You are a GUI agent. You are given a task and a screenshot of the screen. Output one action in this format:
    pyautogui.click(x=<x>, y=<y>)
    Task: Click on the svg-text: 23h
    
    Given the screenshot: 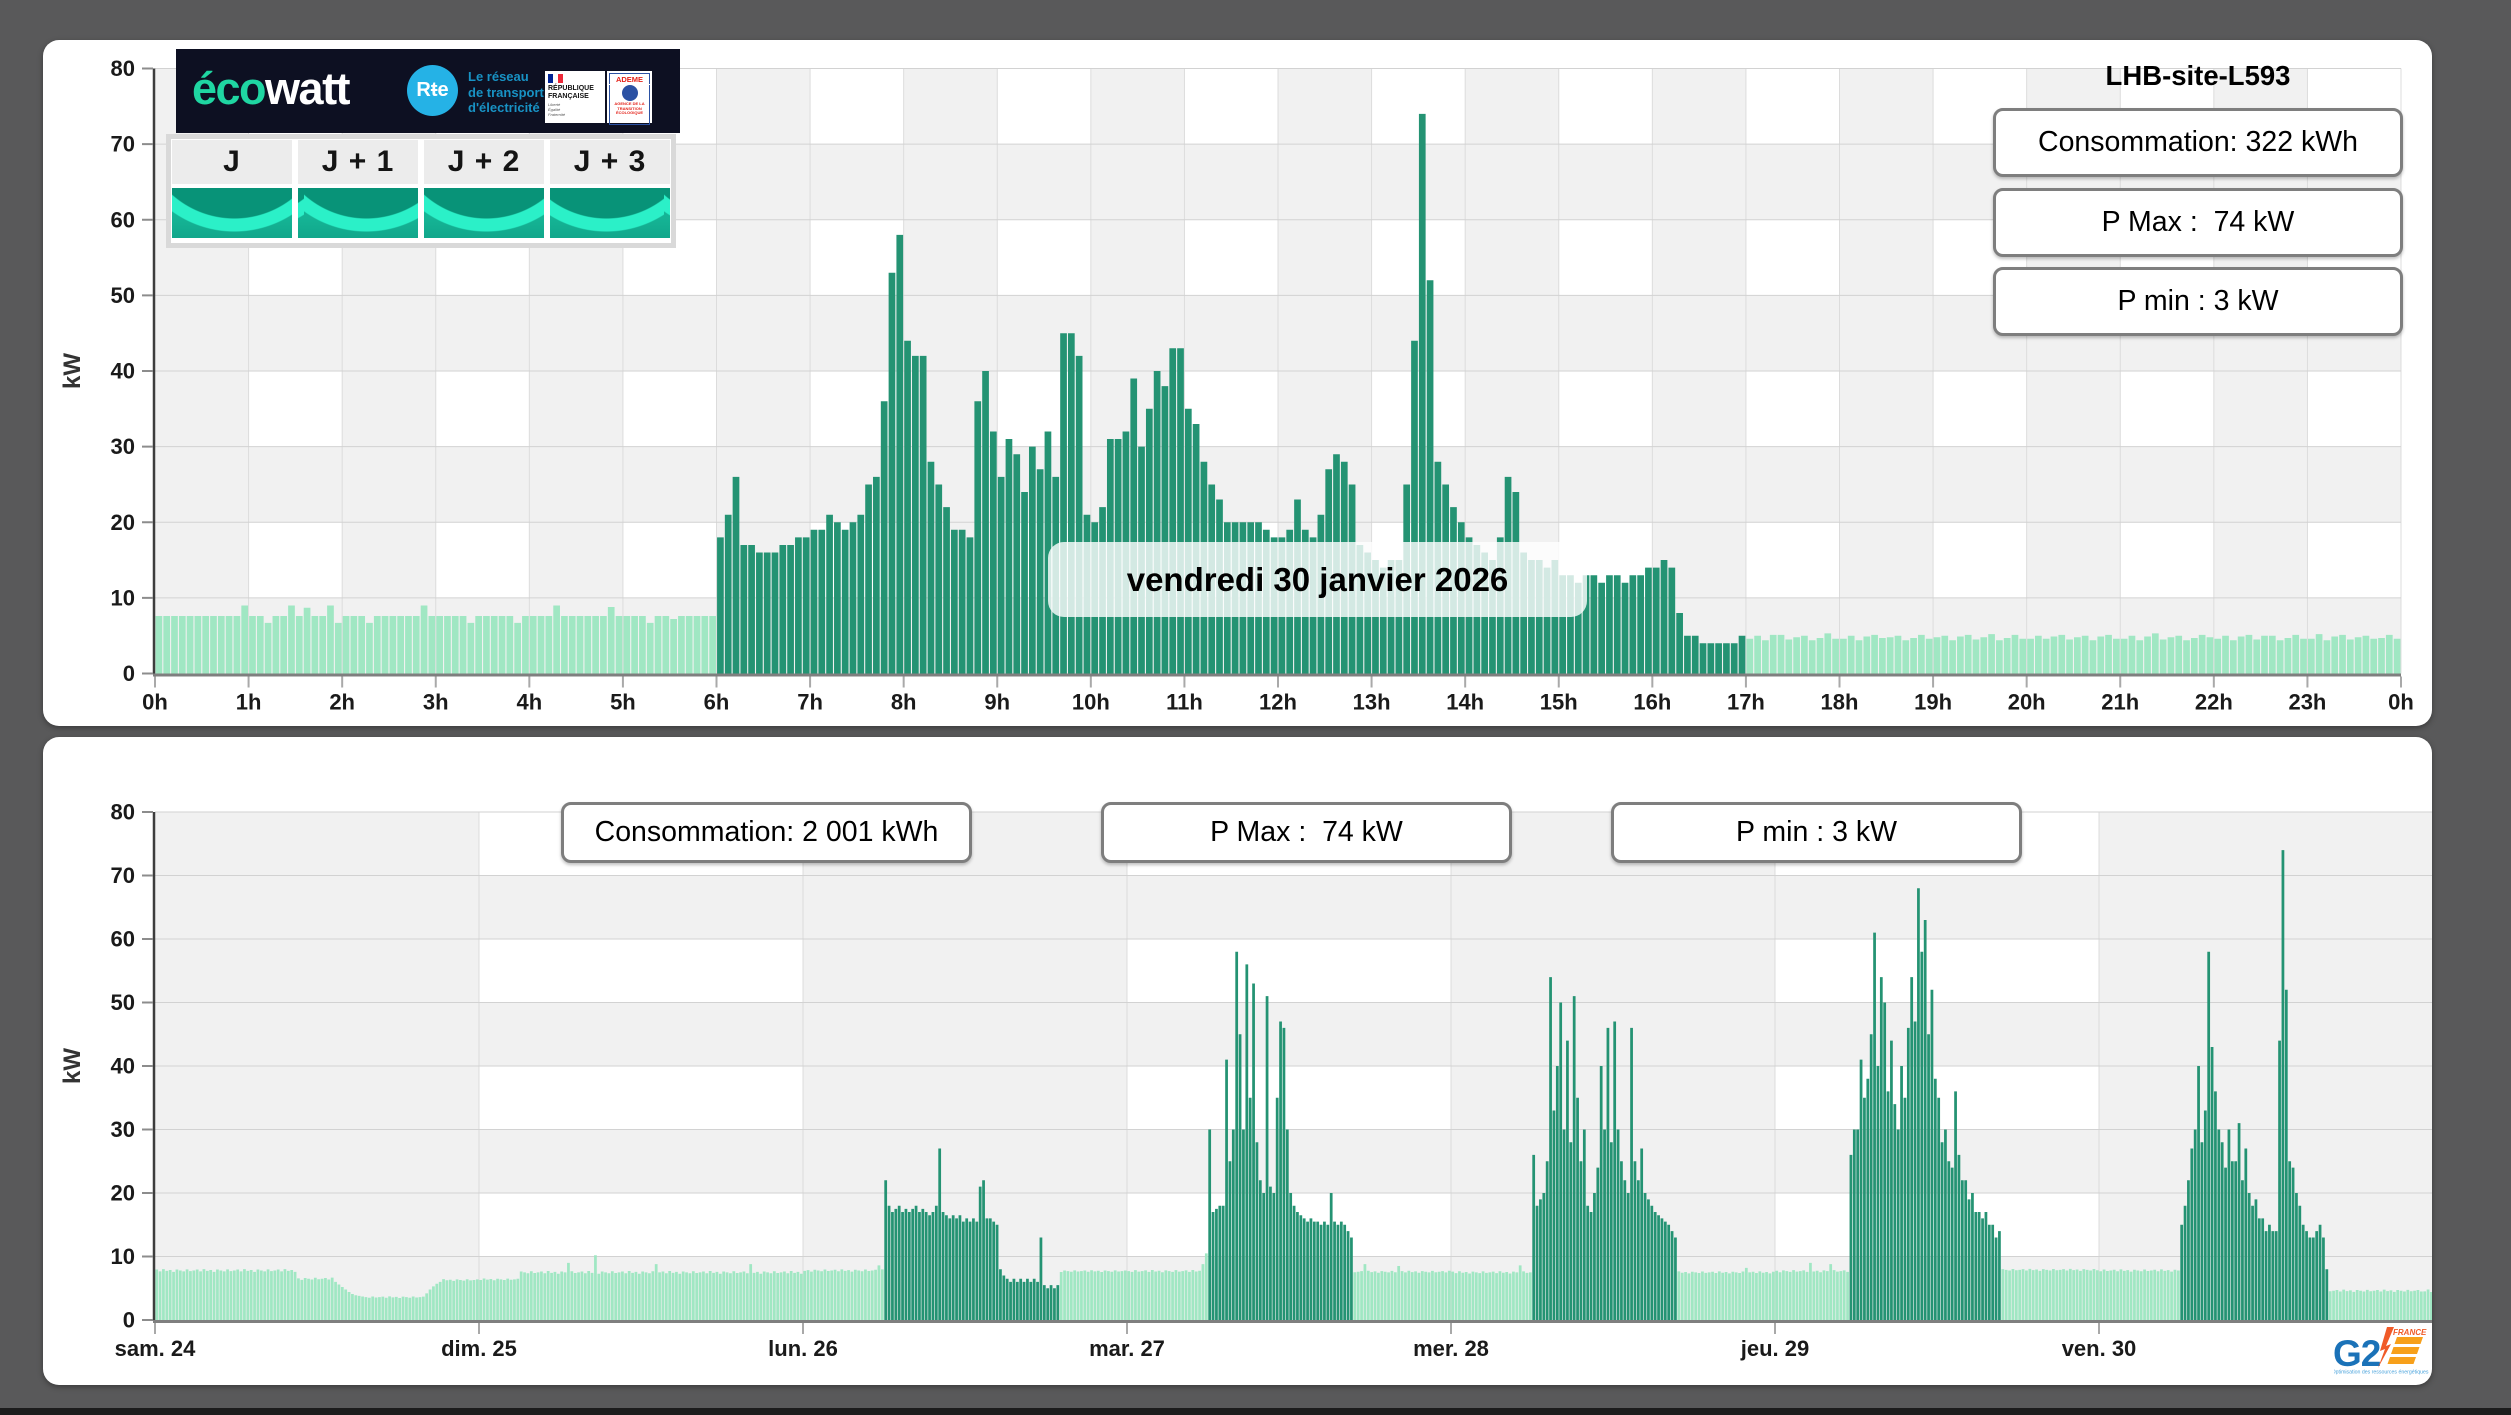 What is the action you would take?
    pyautogui.click(x=2307, y=702)
    